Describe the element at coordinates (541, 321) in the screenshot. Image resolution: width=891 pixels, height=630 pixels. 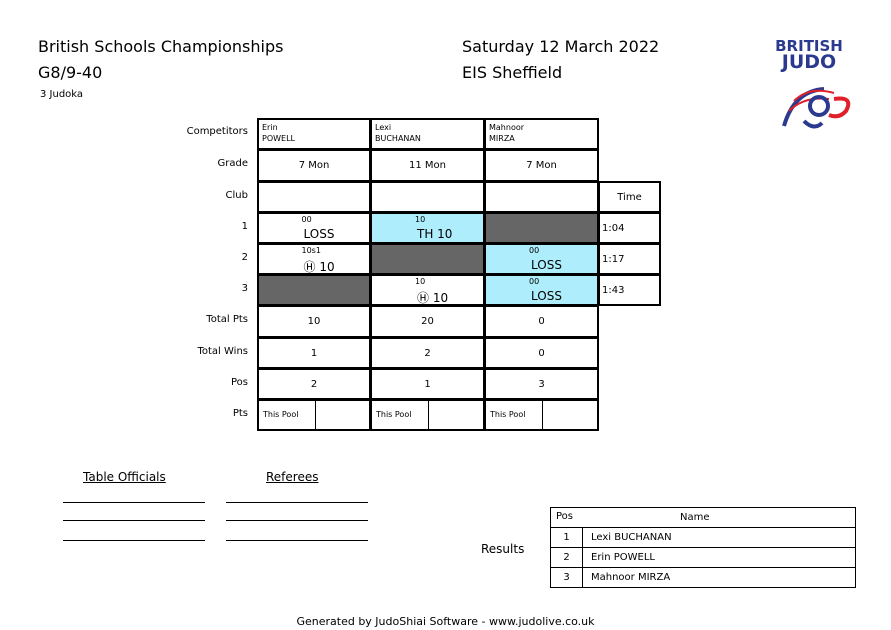
I see `total-pts-cell: 0` at that location.